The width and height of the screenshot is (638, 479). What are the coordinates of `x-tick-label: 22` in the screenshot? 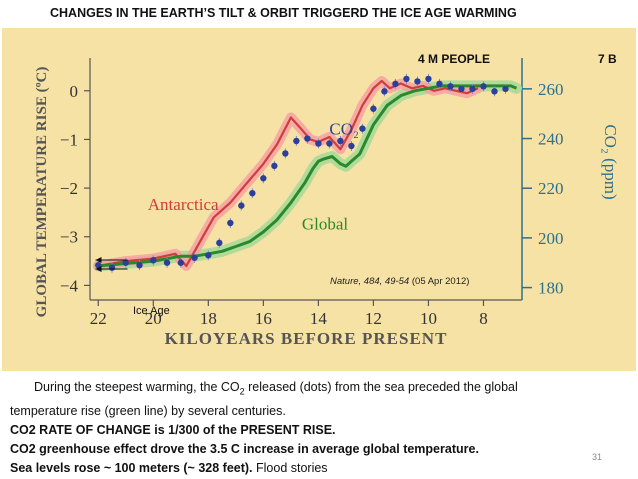 It's located at (98, 318).